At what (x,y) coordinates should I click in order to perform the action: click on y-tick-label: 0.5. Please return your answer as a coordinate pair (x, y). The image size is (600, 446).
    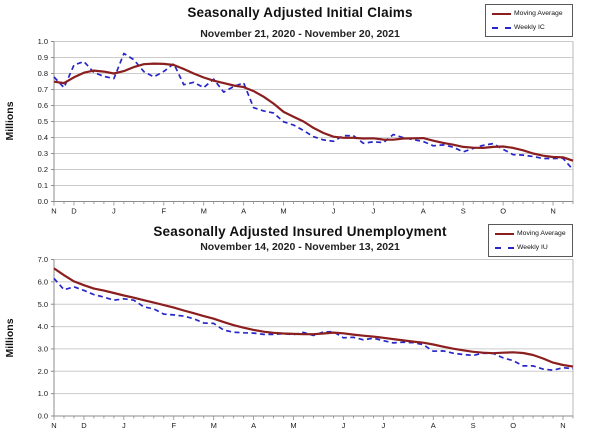
    Looking at the image, I should click on (43, 121).